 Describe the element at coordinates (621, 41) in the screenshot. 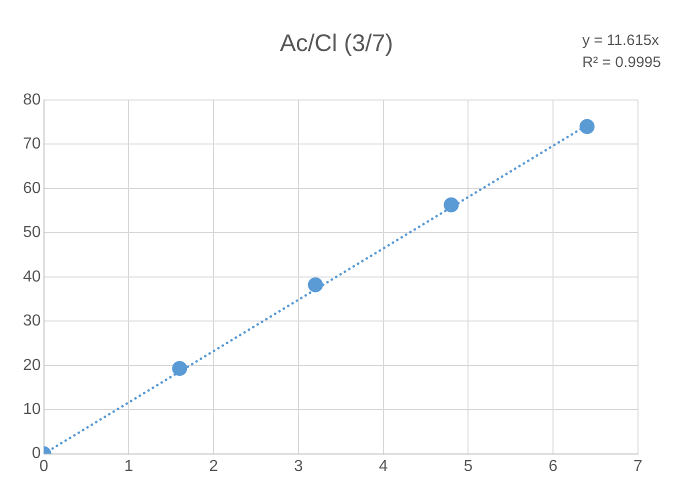

I see `text: y = 11.615x` at that location.